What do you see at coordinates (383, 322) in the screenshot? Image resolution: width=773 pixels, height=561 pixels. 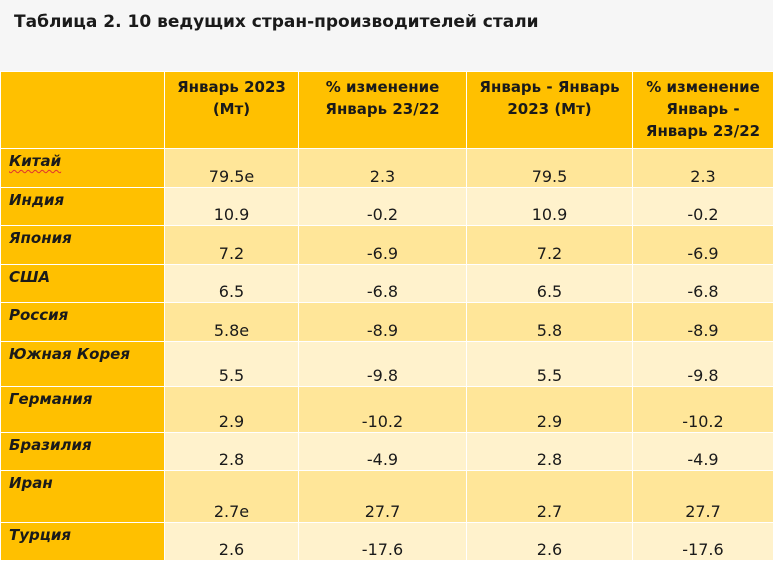 I see `pct-change-cell: -8.9` at bounding box center [383, 322].